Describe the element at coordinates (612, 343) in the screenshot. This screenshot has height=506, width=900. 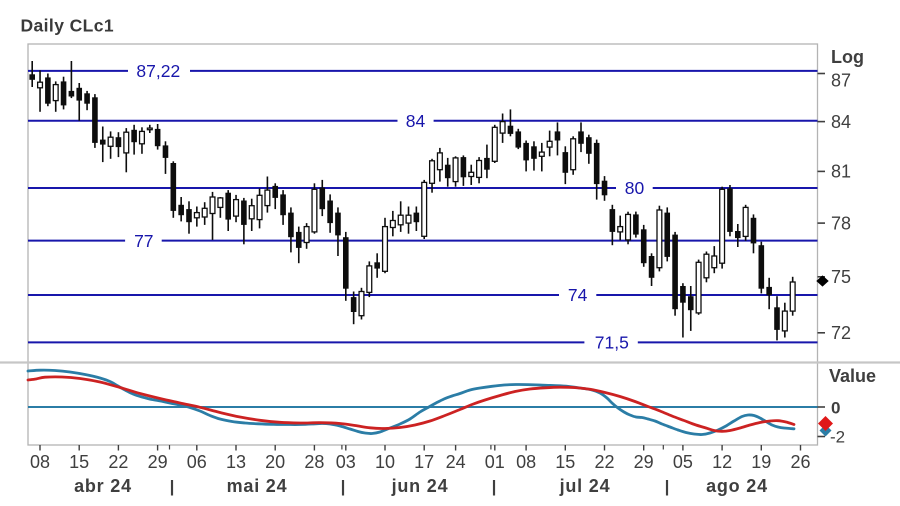
I see `svg-text: 71,5` at that location.